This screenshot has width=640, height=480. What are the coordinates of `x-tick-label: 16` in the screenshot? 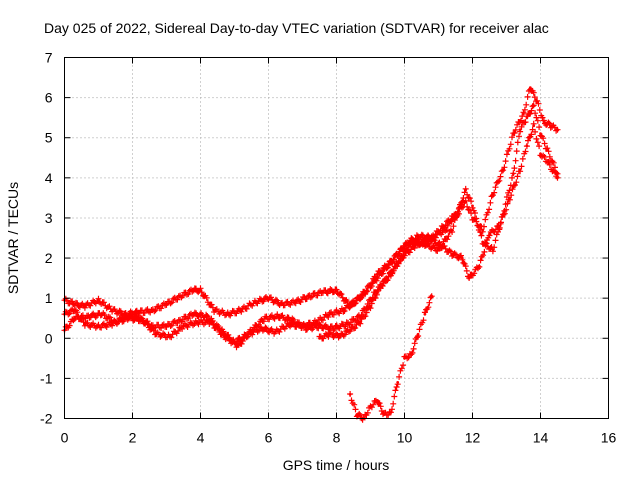 It's located at (609, 438).